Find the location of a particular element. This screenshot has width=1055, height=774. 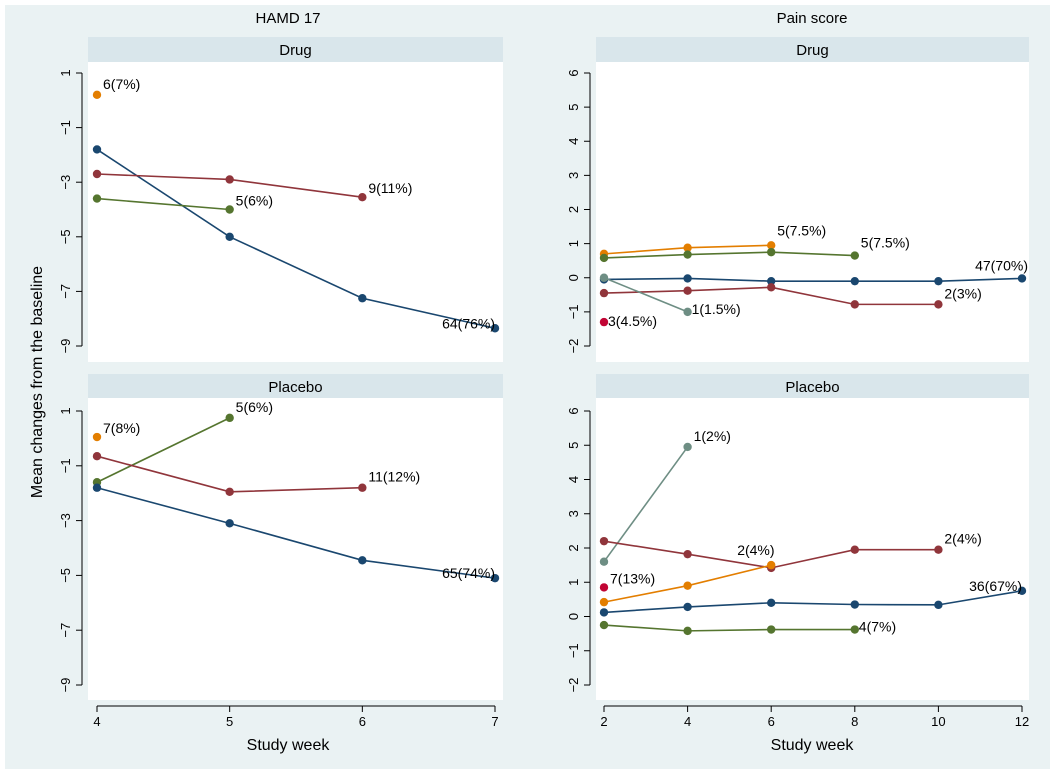

series-navy: 65(74%) is located at coordinates (296, 533).